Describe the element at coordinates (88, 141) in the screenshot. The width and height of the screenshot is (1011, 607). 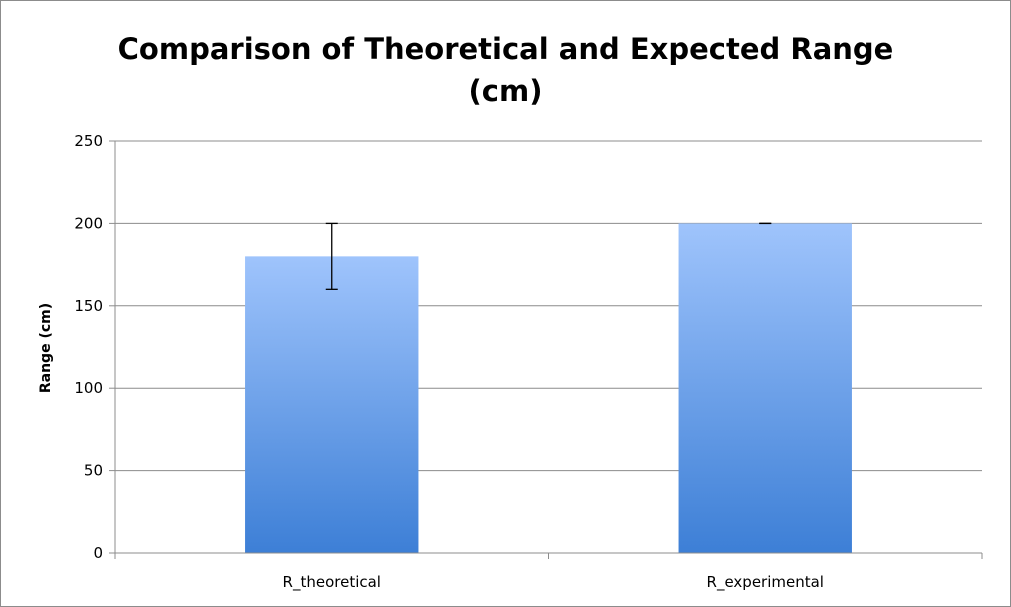
I see `y-tick-label-250: 250` at that location.